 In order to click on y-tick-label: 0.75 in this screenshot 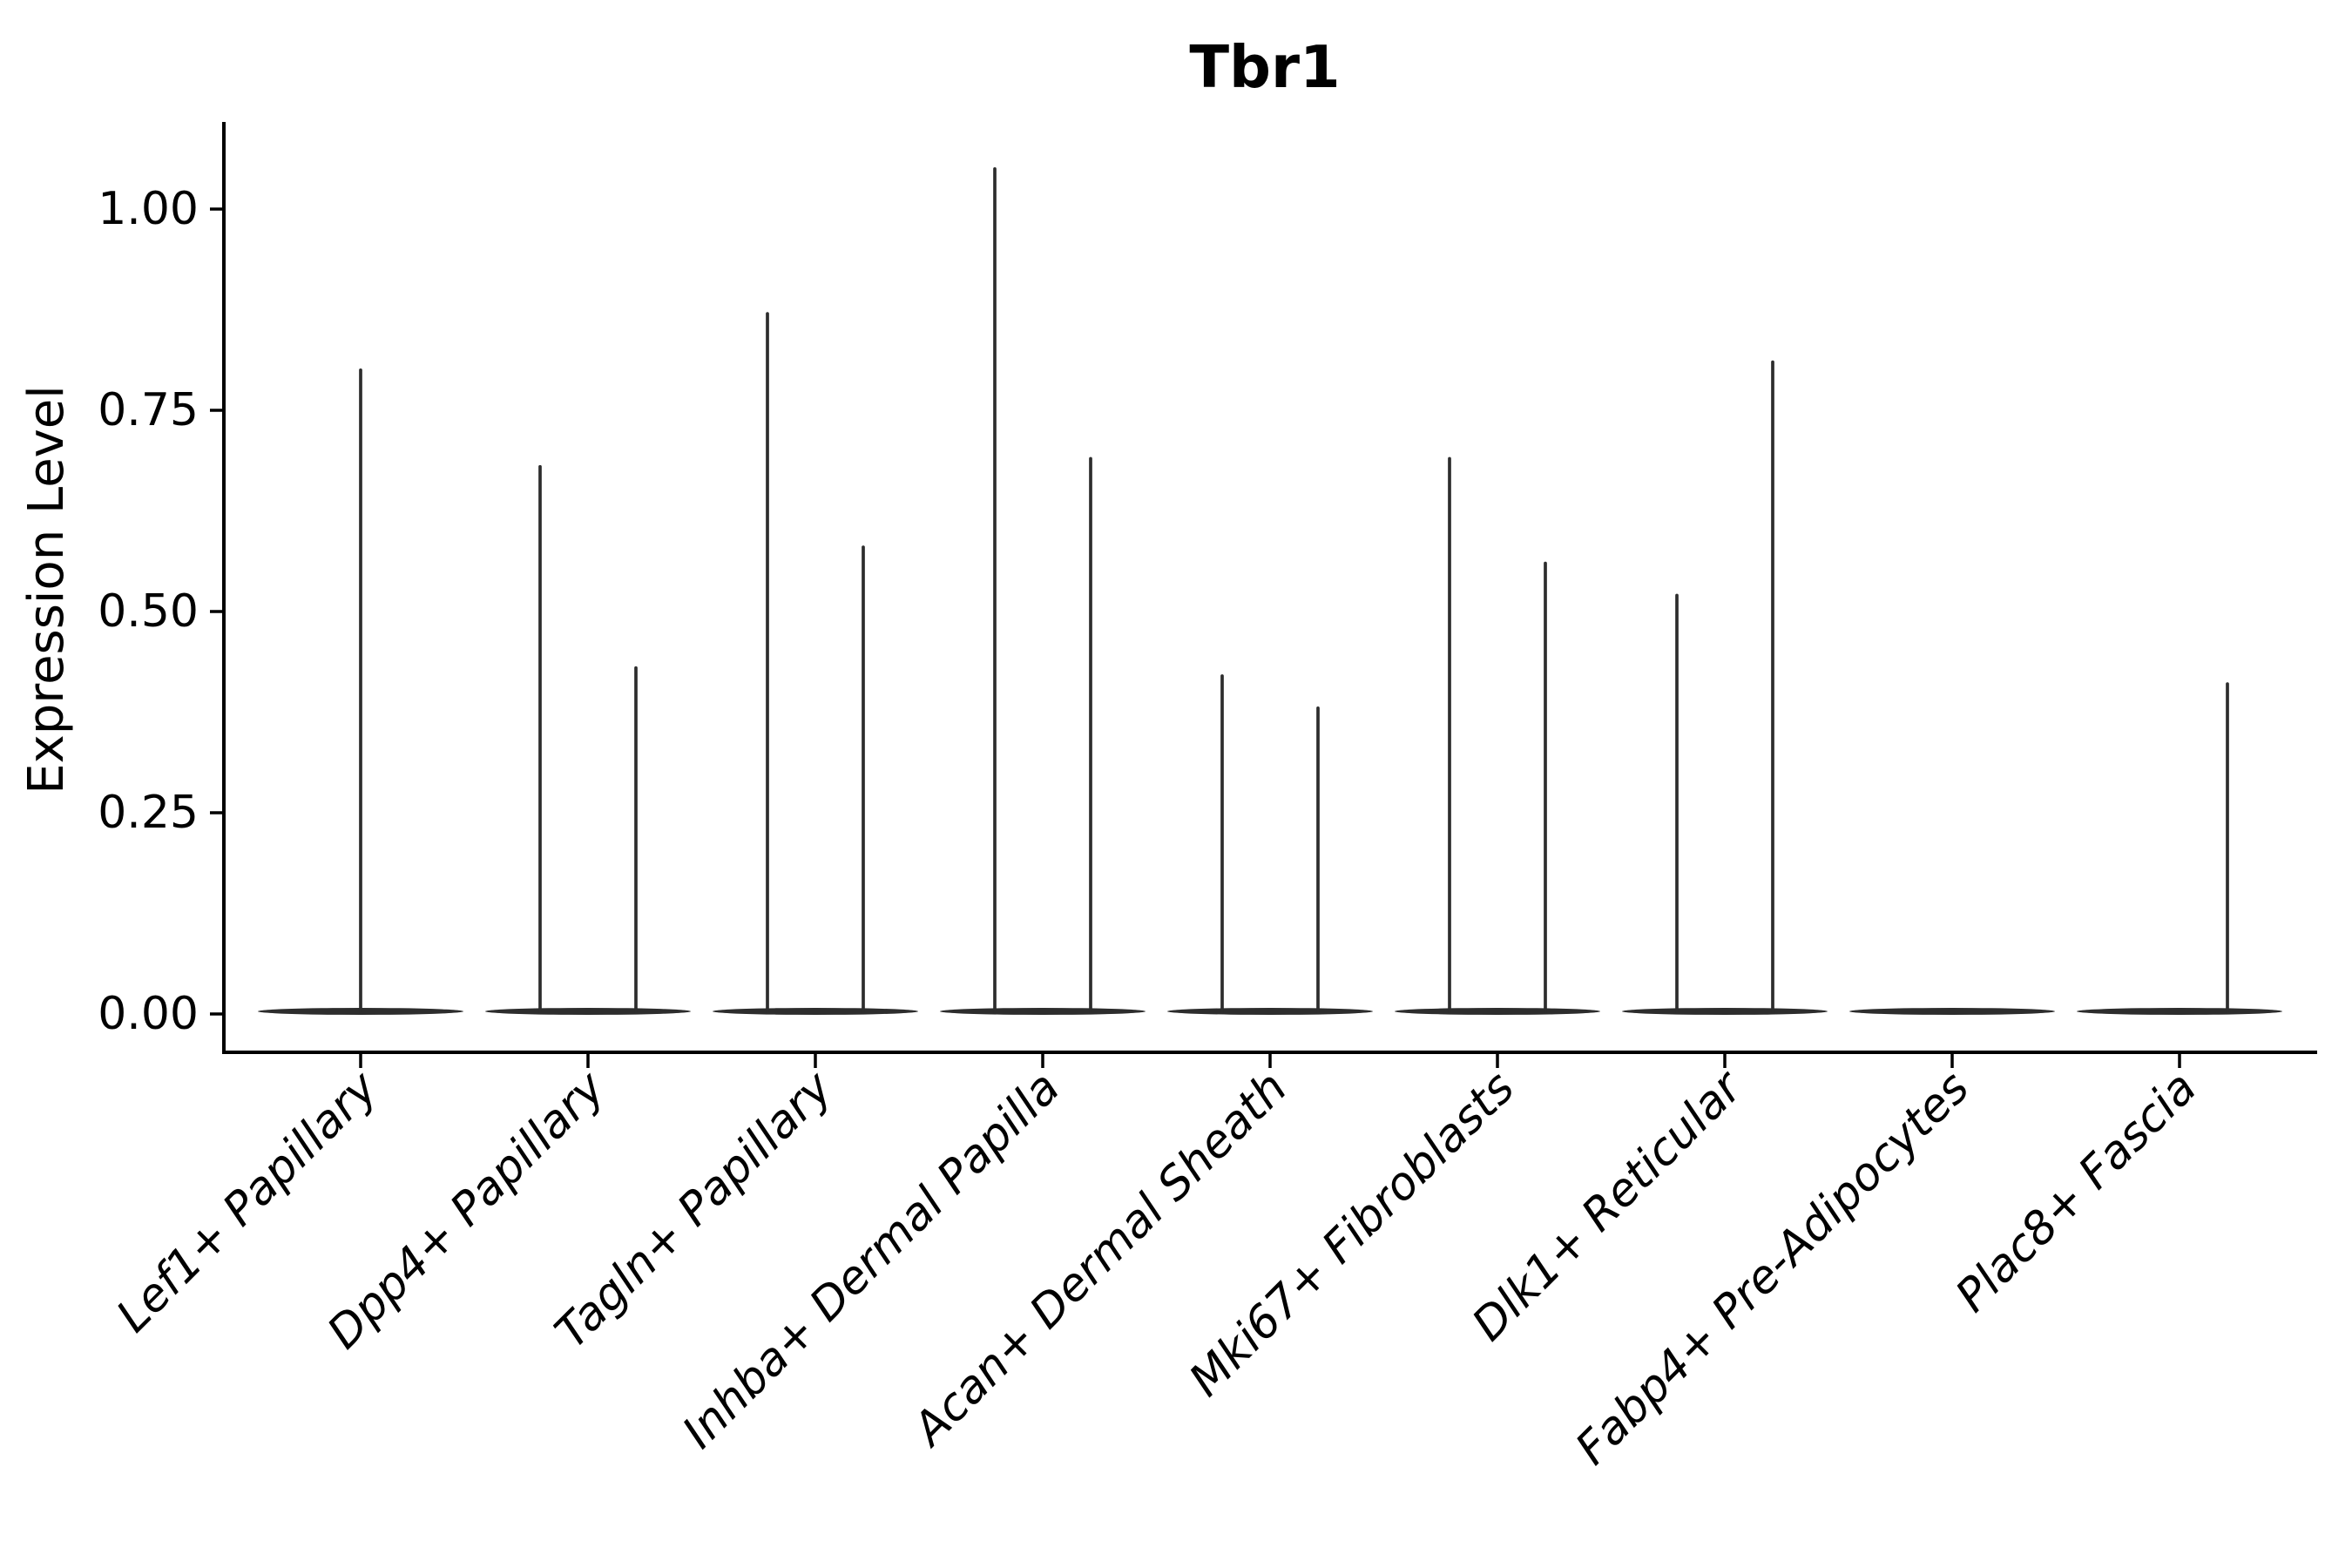, I will do `click(148, 410)`.